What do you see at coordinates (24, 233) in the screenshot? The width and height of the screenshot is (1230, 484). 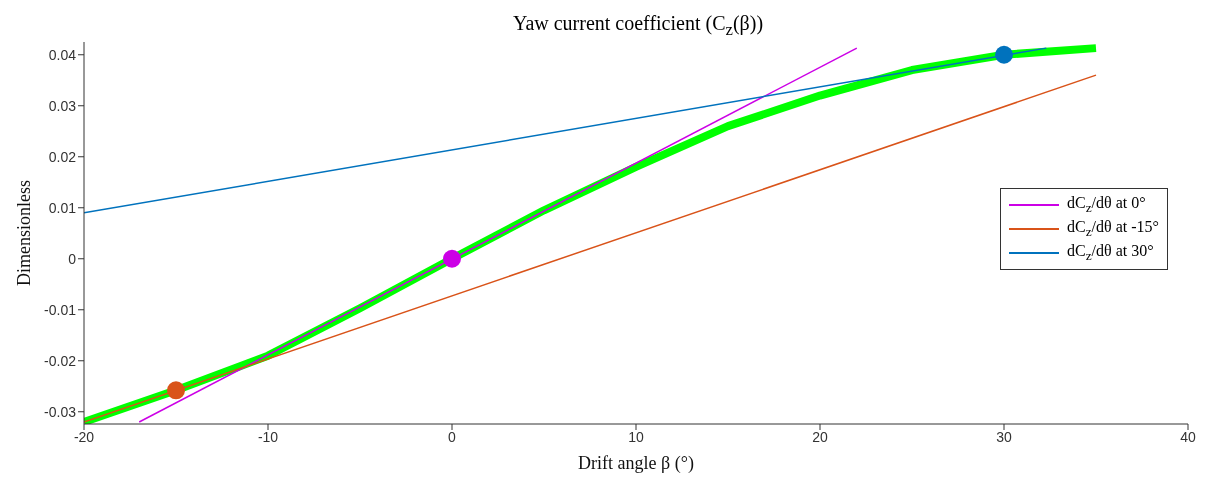 I see `y-axis-title: Dimensionless` at bounding box center [24, 233].